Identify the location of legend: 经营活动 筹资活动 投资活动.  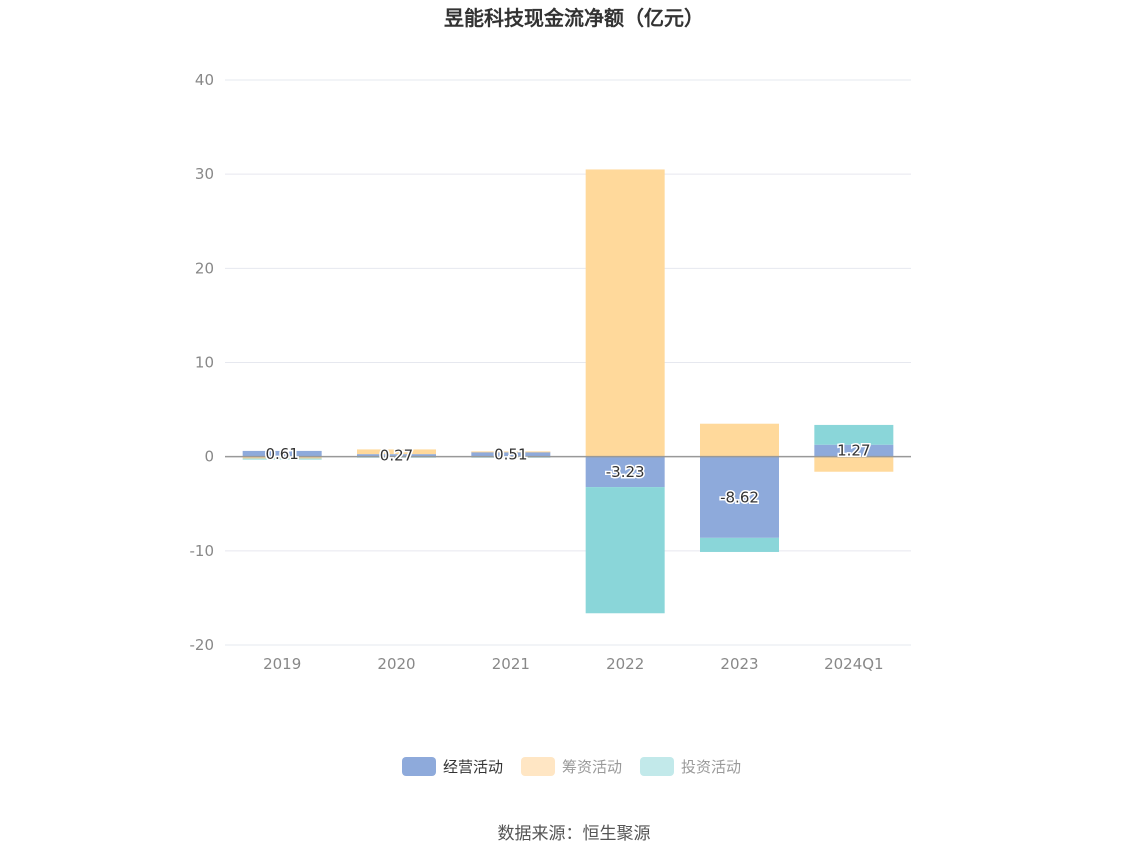
(571, 766).